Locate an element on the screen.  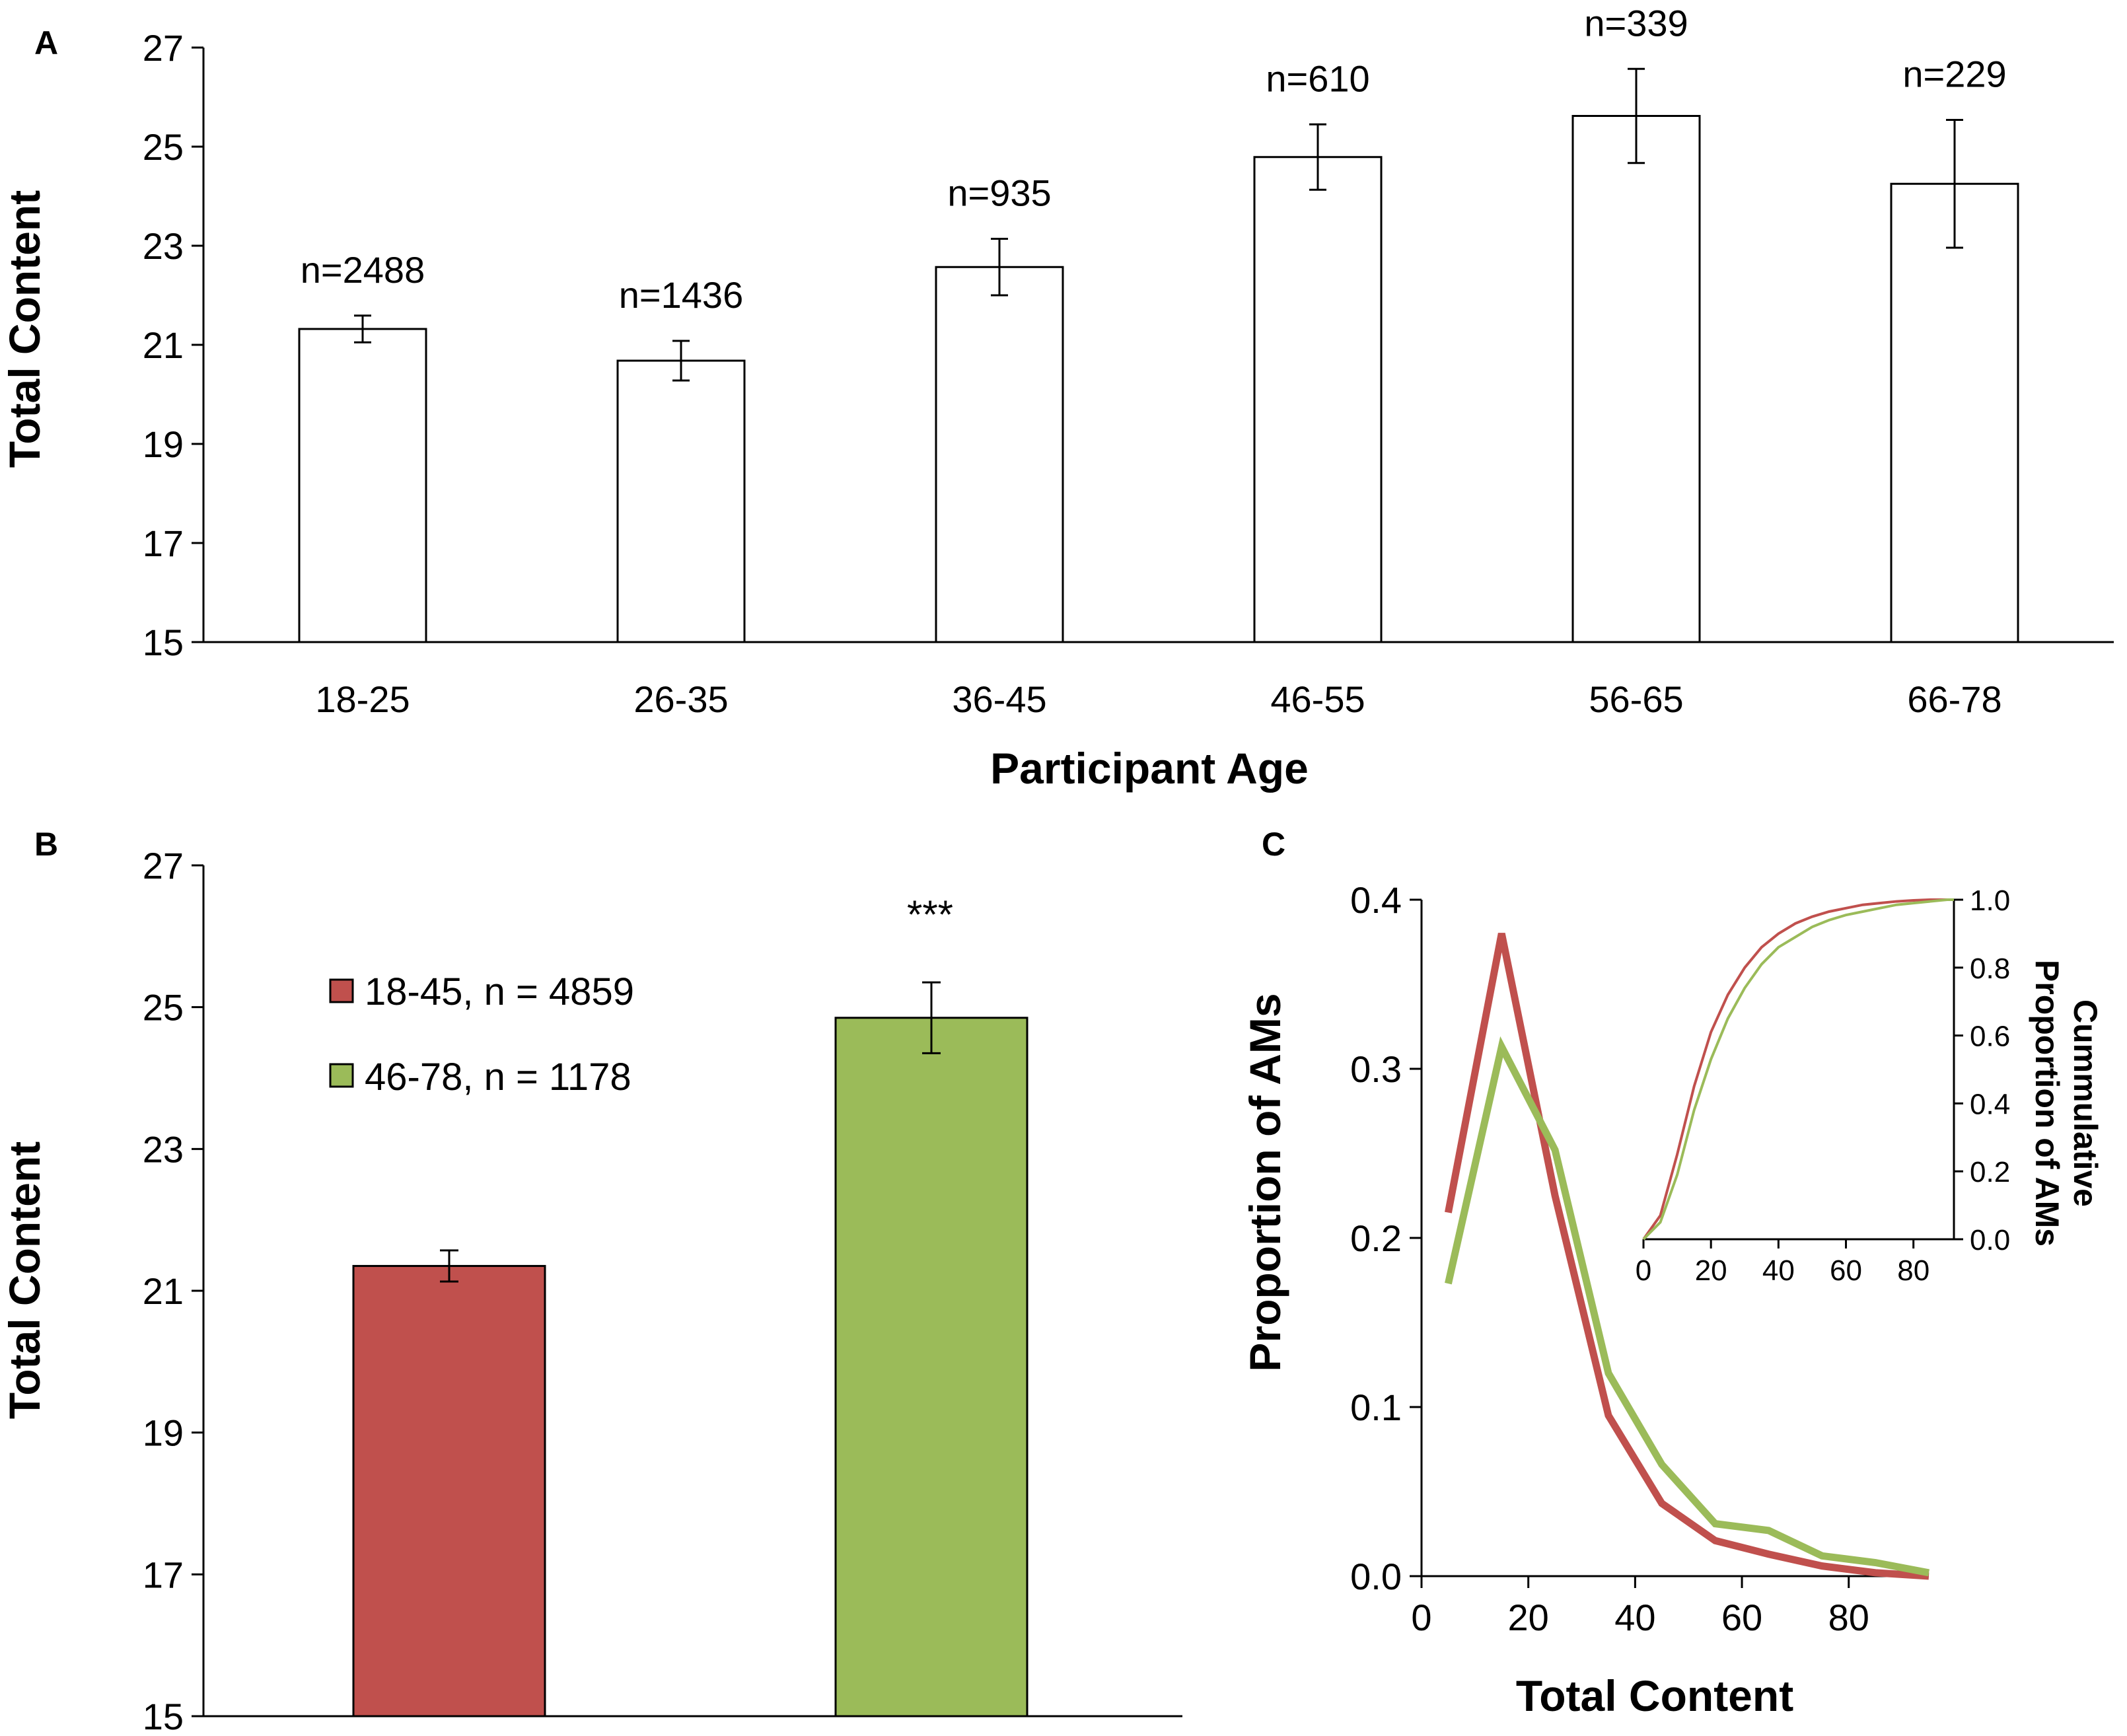
panel-a-x-tick-label: 56-65 is located at coordinates (1636, 699).